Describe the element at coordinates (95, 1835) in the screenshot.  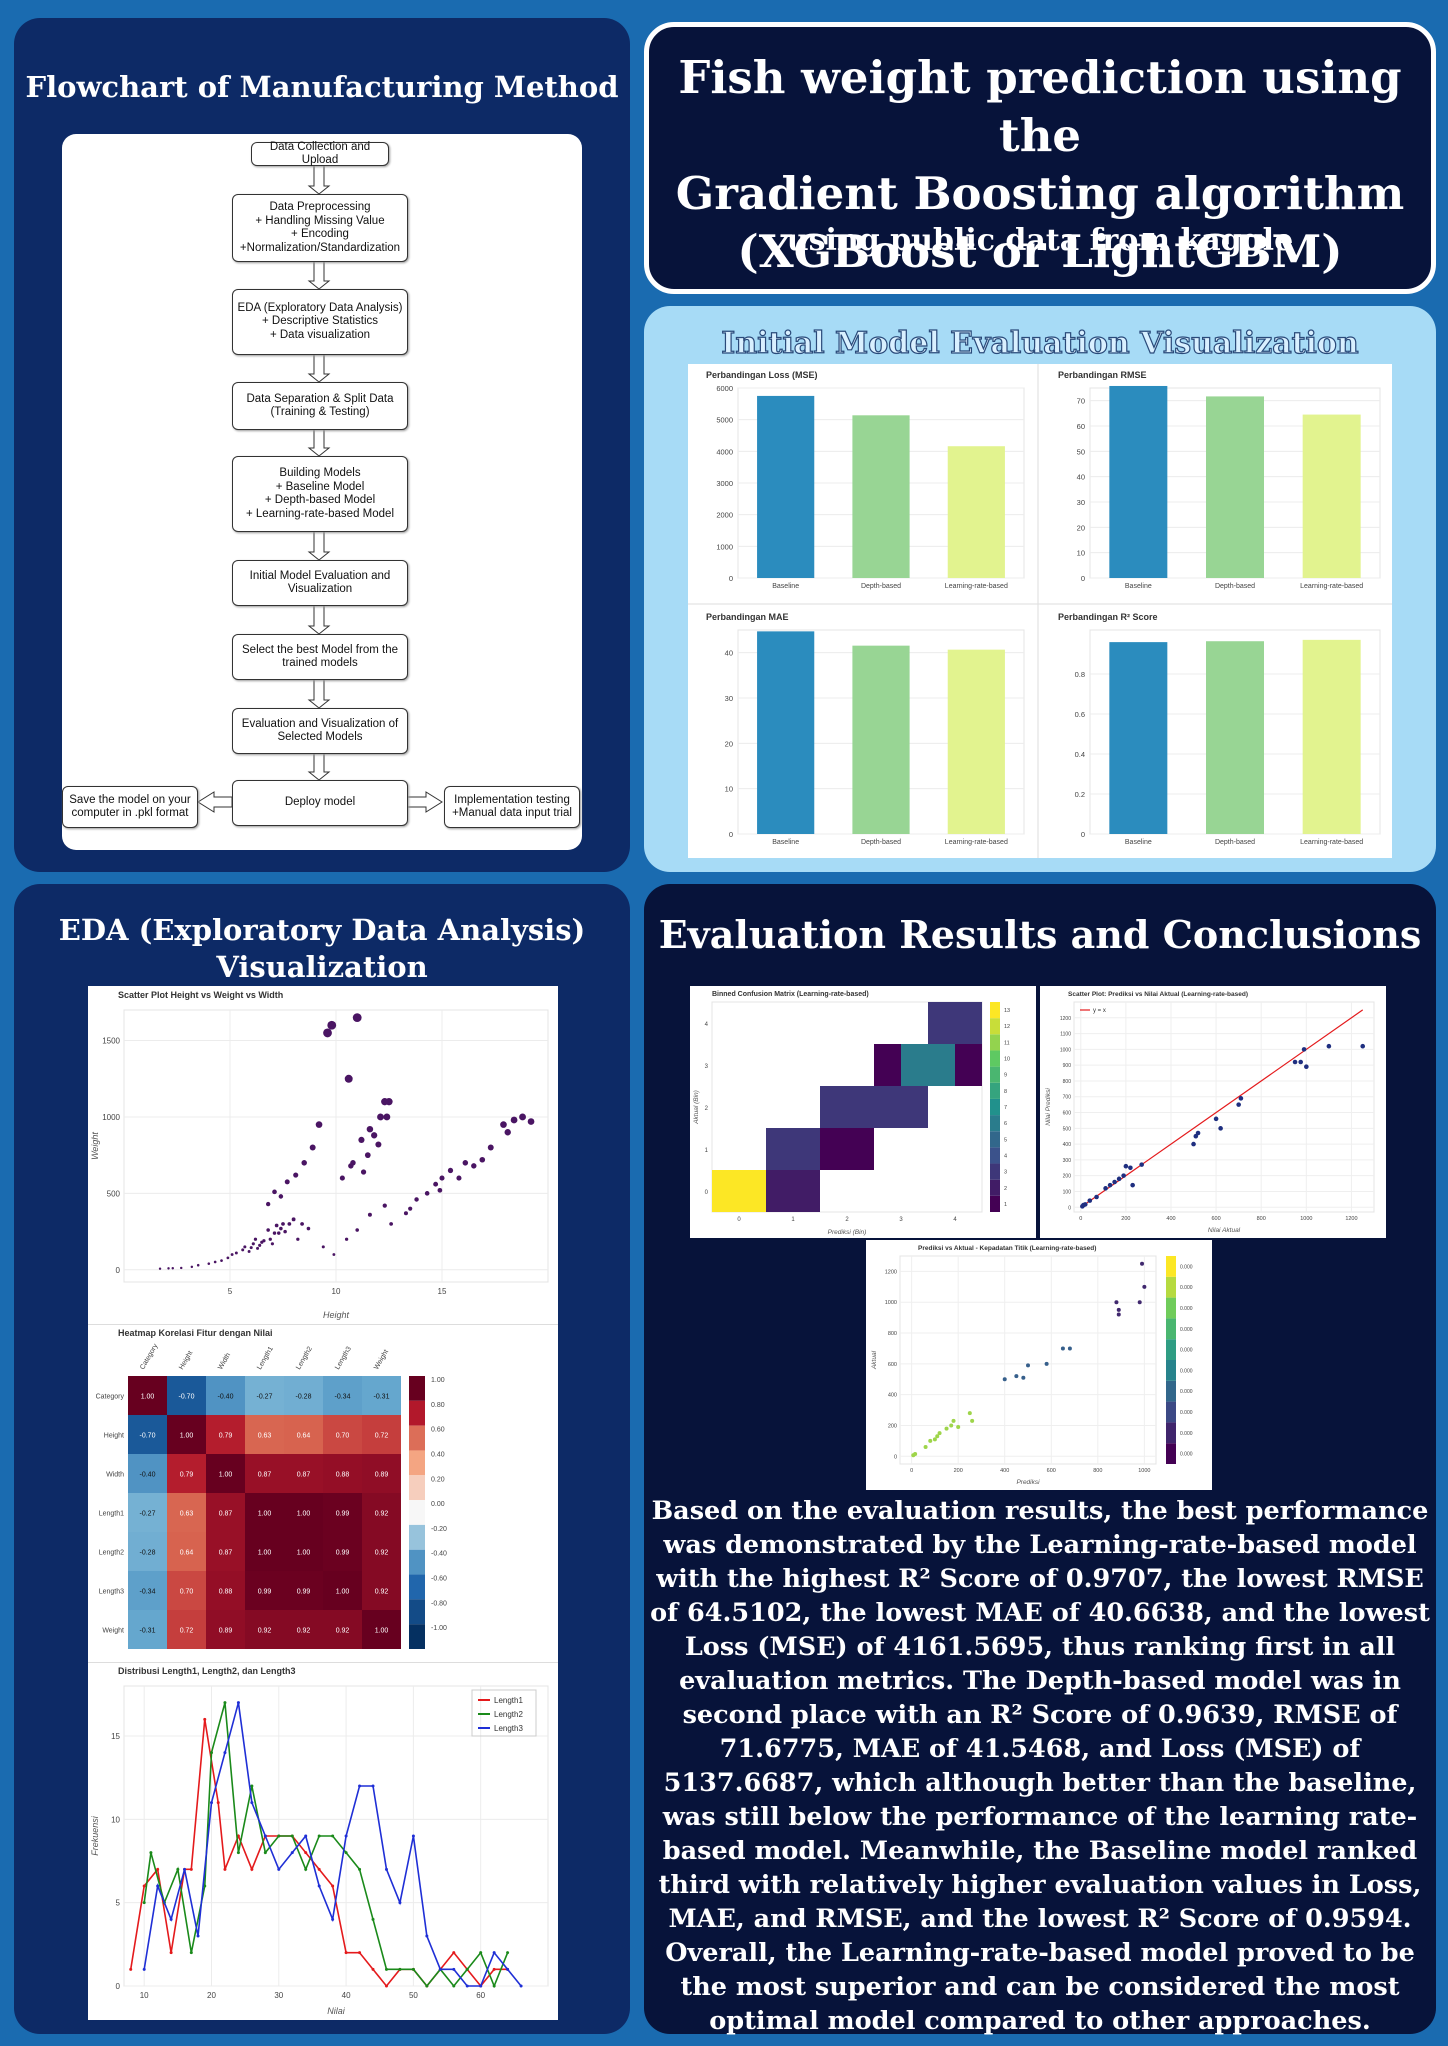
I see `y-axis-label: Frekuensi` at that location.